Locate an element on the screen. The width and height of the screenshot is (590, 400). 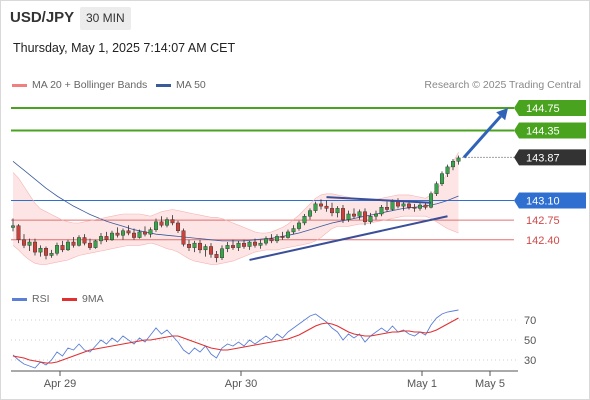
level-tag-144.35 is located at coordinates (550, 130).